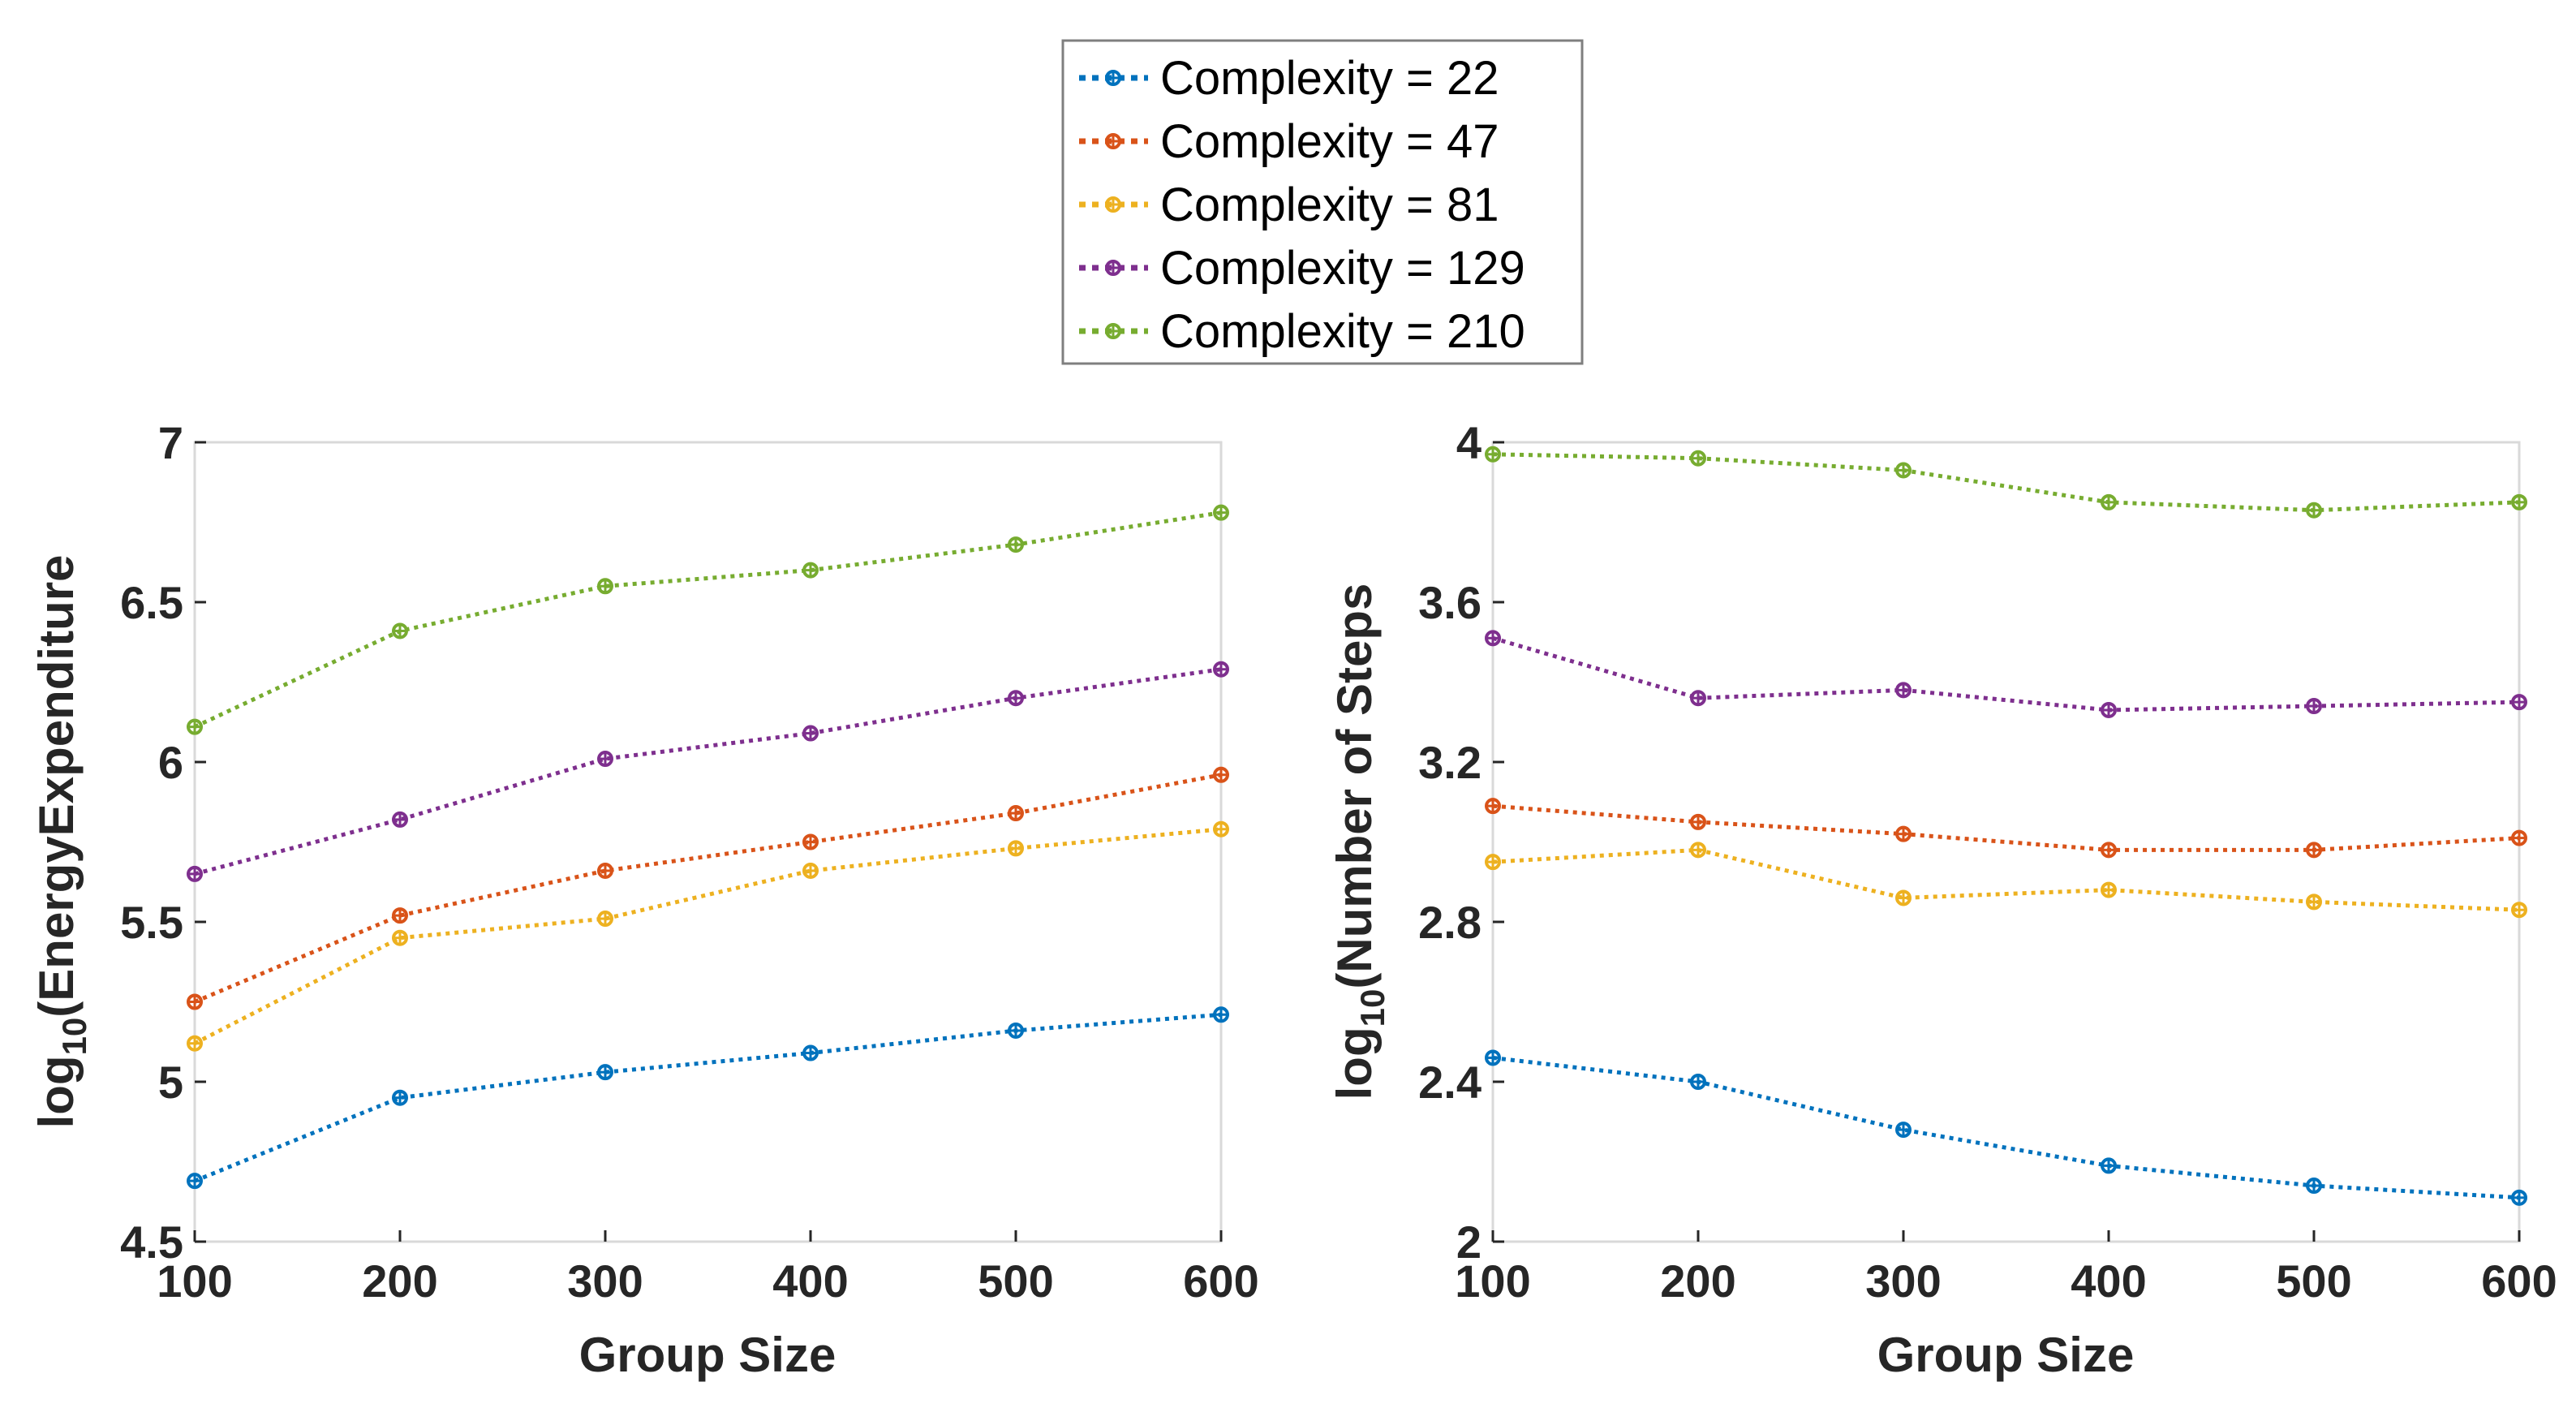 The image size is (2576, 1408). Describe the element at coordinates (56, 786) in the screenshot. I see `y-axis-label-energy-suffix: (EnergyExpenditure` at that location.